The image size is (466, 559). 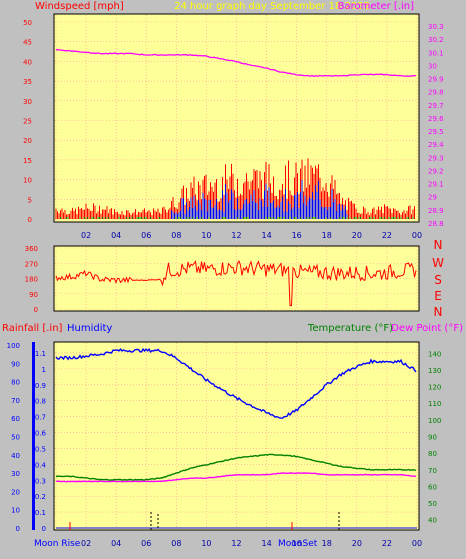 I want to click on temperature-tick-label: 50, so click(x=432, y=504).